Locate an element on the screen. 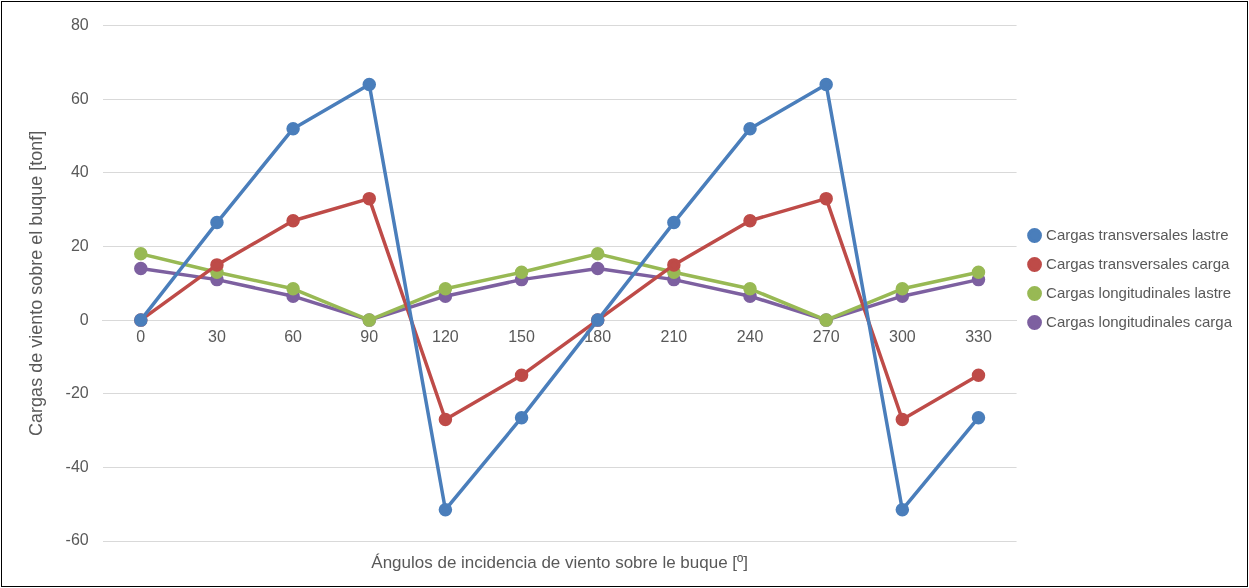 This screenshot has width=1249, height=588. x-tick-label: 90 is located at coordinates (369, 337).